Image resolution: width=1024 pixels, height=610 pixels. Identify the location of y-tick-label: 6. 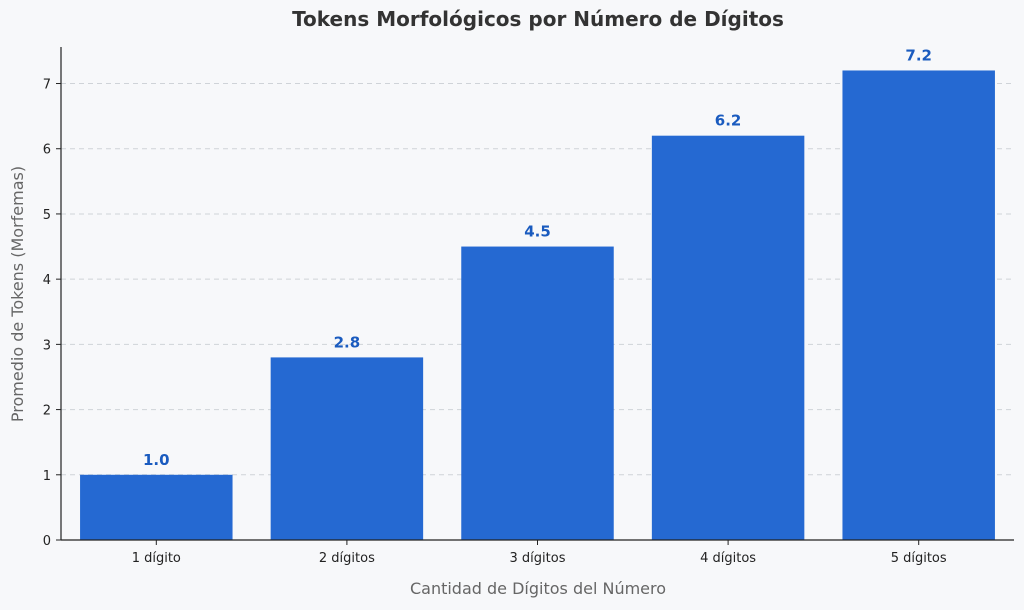
(47, 150).